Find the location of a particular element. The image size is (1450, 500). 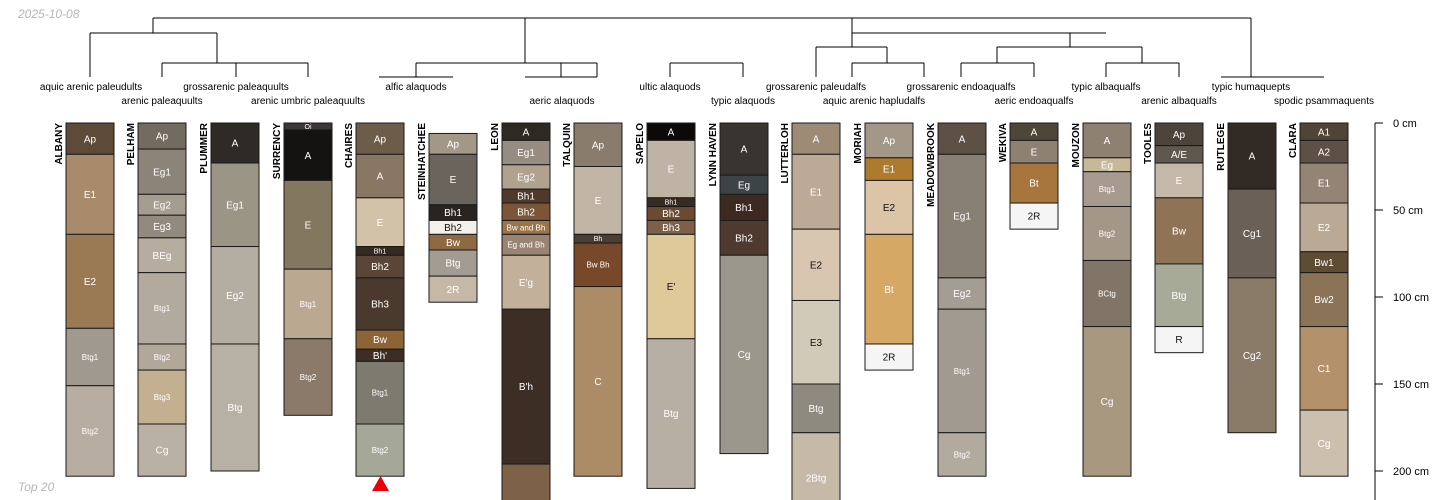

horizon-label: Eg2 is located at coordinates (235, 296).